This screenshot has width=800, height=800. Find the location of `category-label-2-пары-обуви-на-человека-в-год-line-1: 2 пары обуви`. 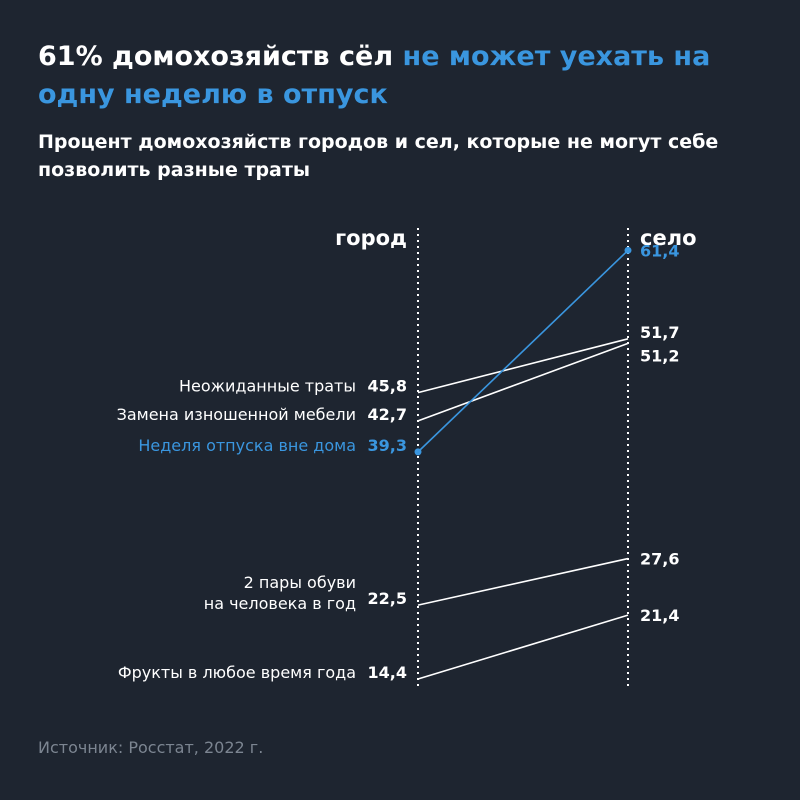

category-label-2-пары-обуви-на-человека-в-год-line-1: 2 пары обуви is located at coordinates (300, 582).